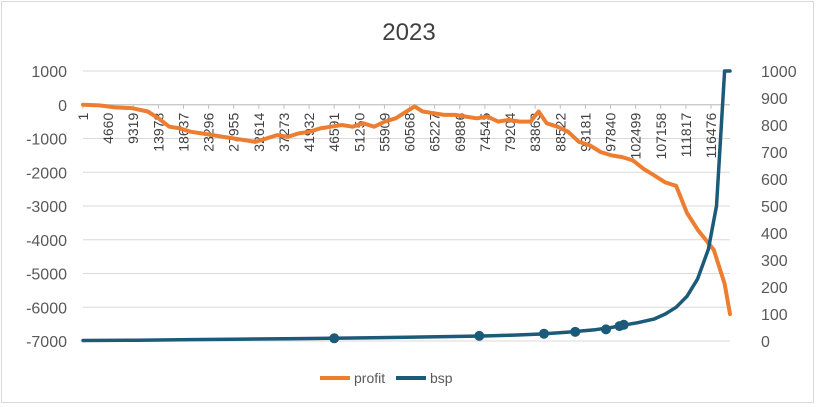  What do you see at coordinates (774, 126) in the screenshot?
I see `y-right-tick-label: 800` at bounding box center [774, 126].